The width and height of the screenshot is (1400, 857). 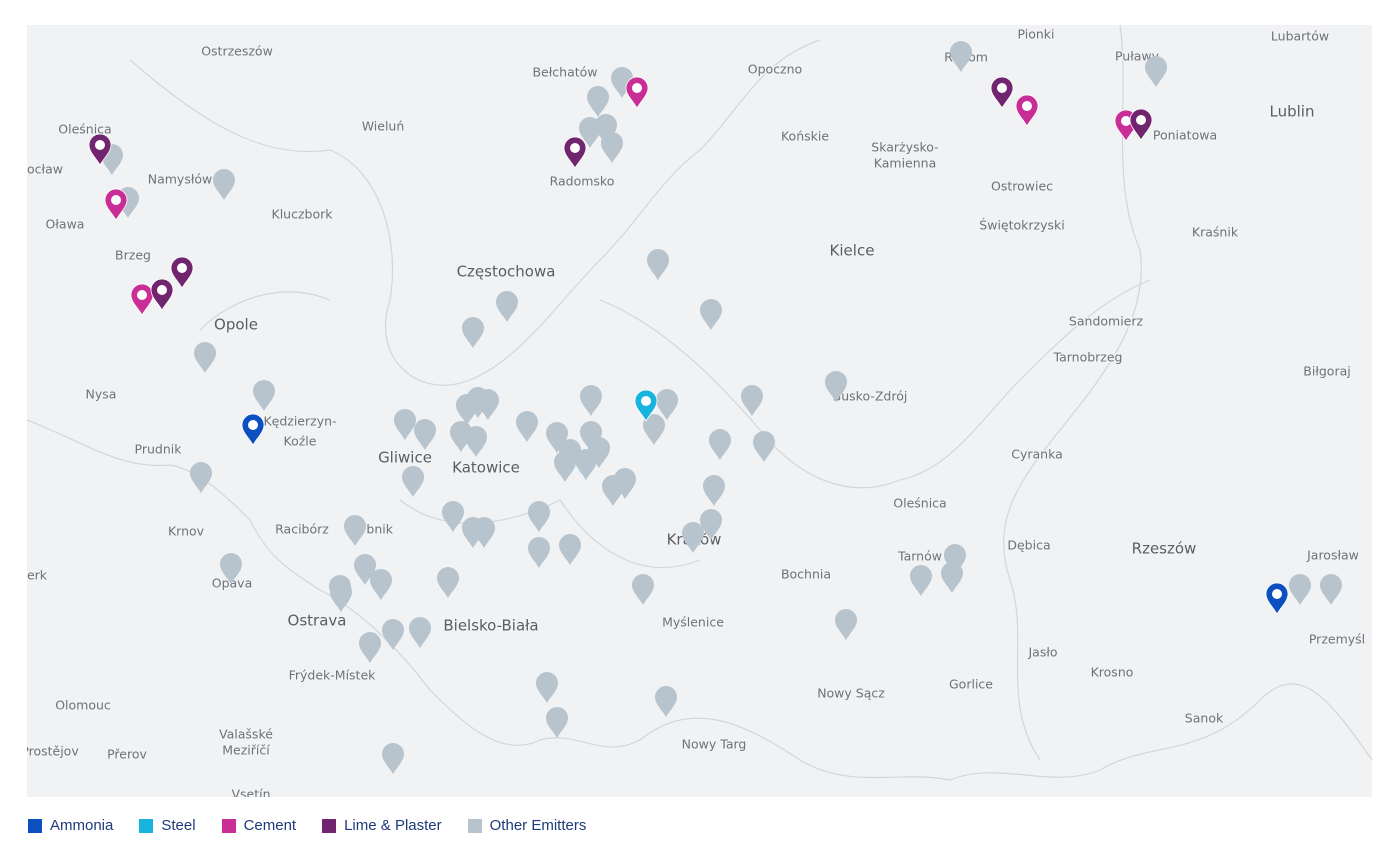 What do you see at coordinates (1022, 186) in the screenshot?
I see `place-label: Ostrowiec` at bounding box center [1022, 186].